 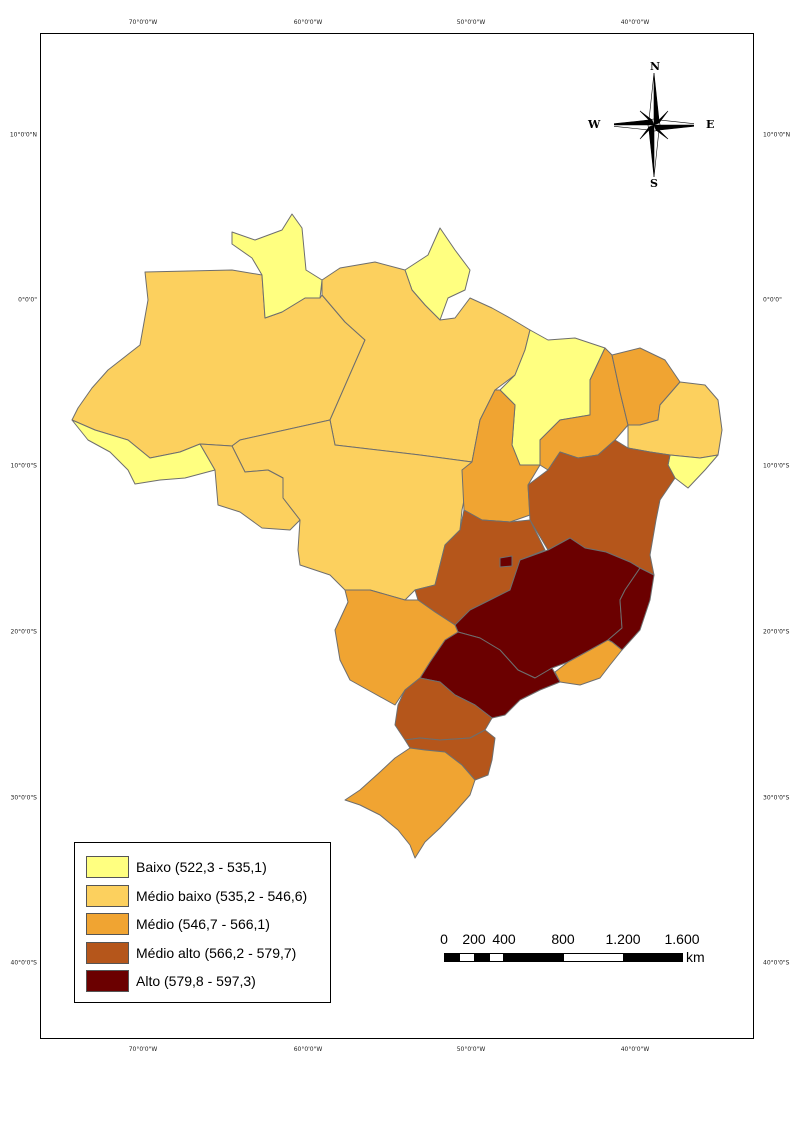 What do you see at coordinates (776, 798) in the screenshot?
I see `graticule-right-label: 30°0'0"S` at bounding box center [776, 798].